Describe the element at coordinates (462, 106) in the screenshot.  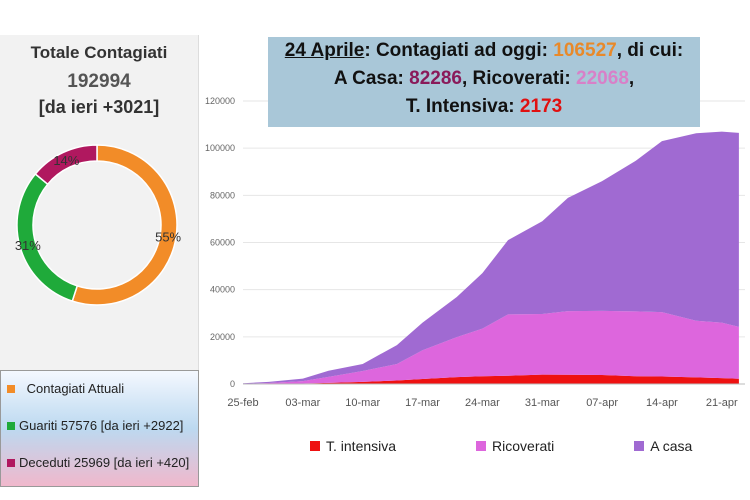
I see `banner-text: T. Intensiva:` at that location.